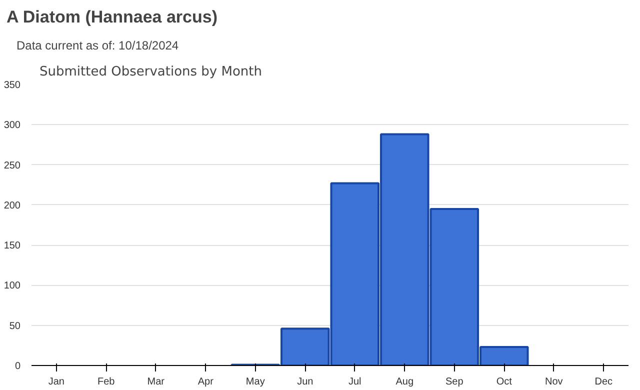 The image size is (640, 390). Describe the element at coordinates (12, 166) in the screenshot. I see `y-tick-label: 250` at that location.